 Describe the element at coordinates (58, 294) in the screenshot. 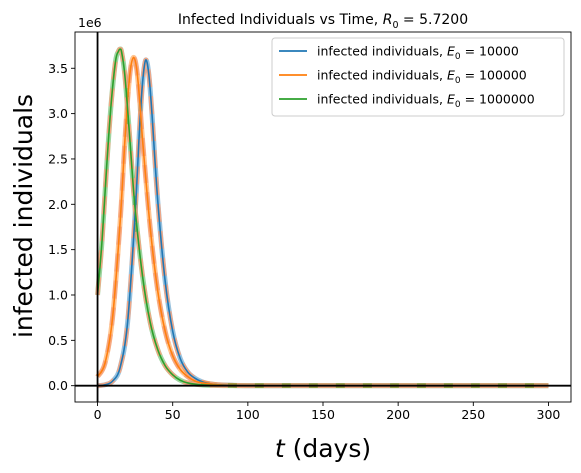

I see `y-tick-label-2: 1.0` at that location.